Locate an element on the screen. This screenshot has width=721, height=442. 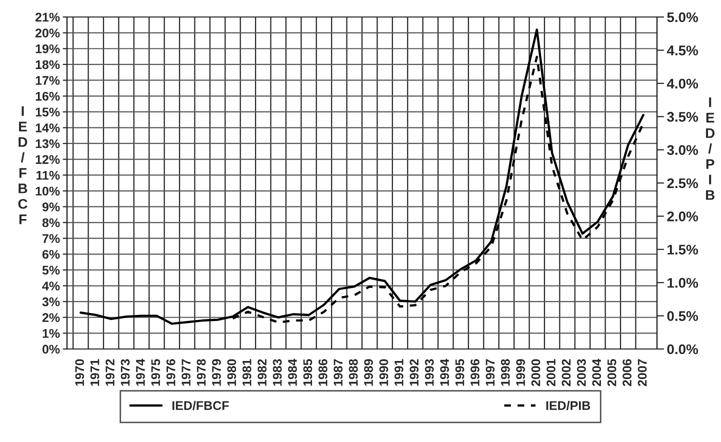
x-tick-label: 2006 is located at coordinates (627, 372).